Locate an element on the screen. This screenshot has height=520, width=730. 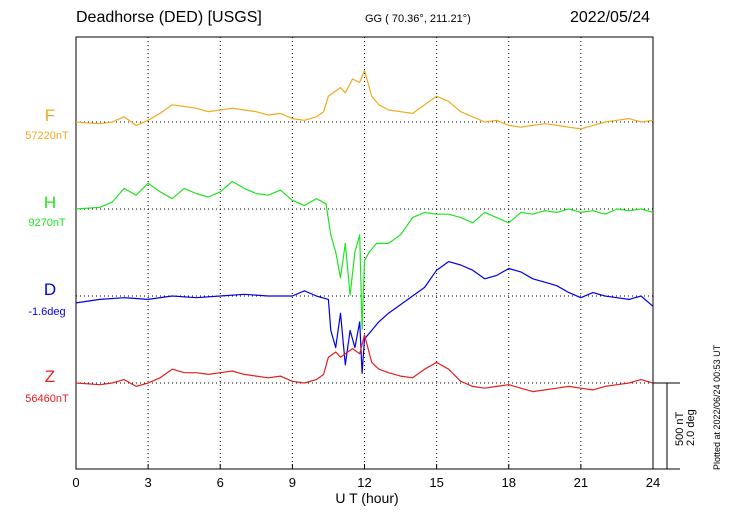
scale-bar-deg-label: 2.0 deg is located at coordinates (691, 427).